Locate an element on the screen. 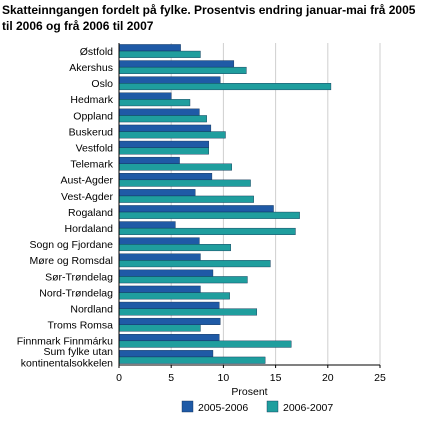 This screenshot has height=427, width=426. x-tick-label: 25 is located at coordinates (380, 378).